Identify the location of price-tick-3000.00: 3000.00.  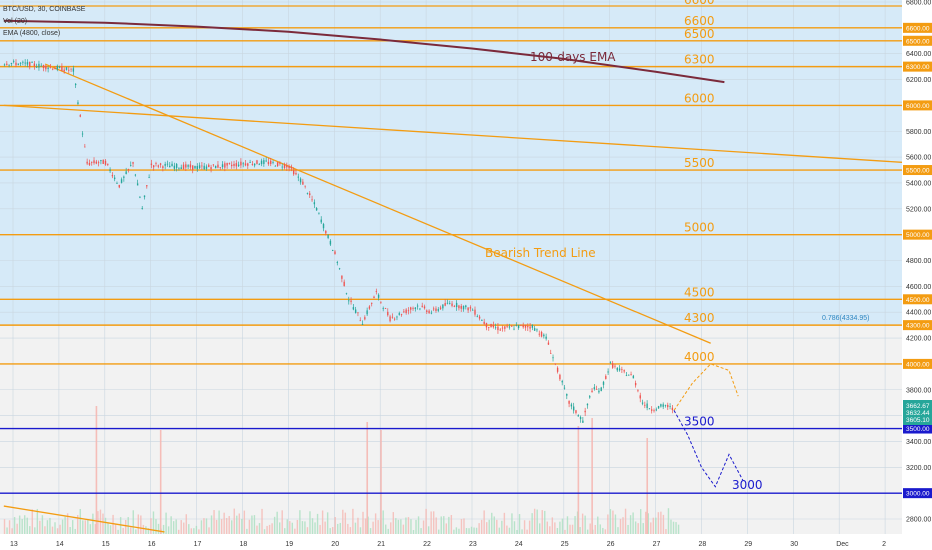
(918, 494).